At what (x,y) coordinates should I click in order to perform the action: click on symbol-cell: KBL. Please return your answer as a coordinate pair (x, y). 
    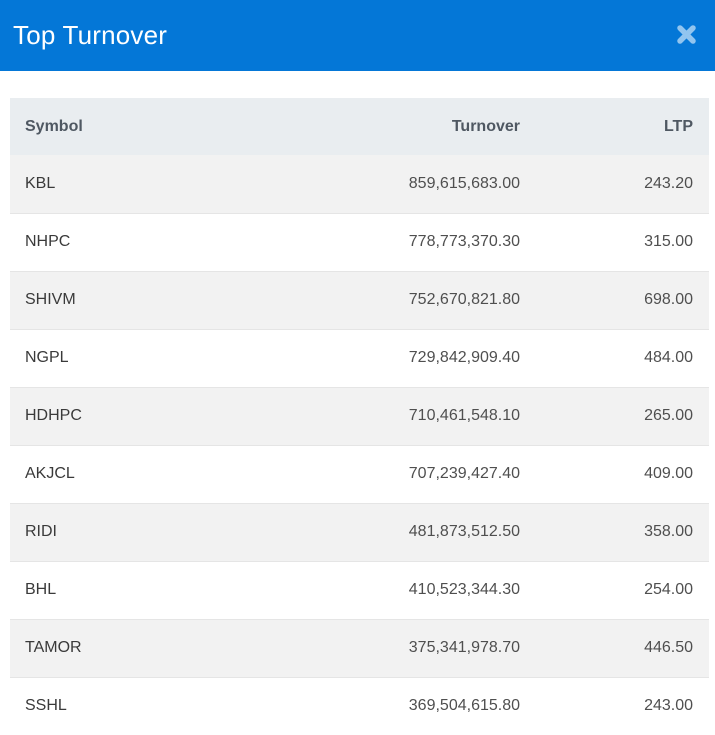
    Looking at the image, I should click on (40, 183).